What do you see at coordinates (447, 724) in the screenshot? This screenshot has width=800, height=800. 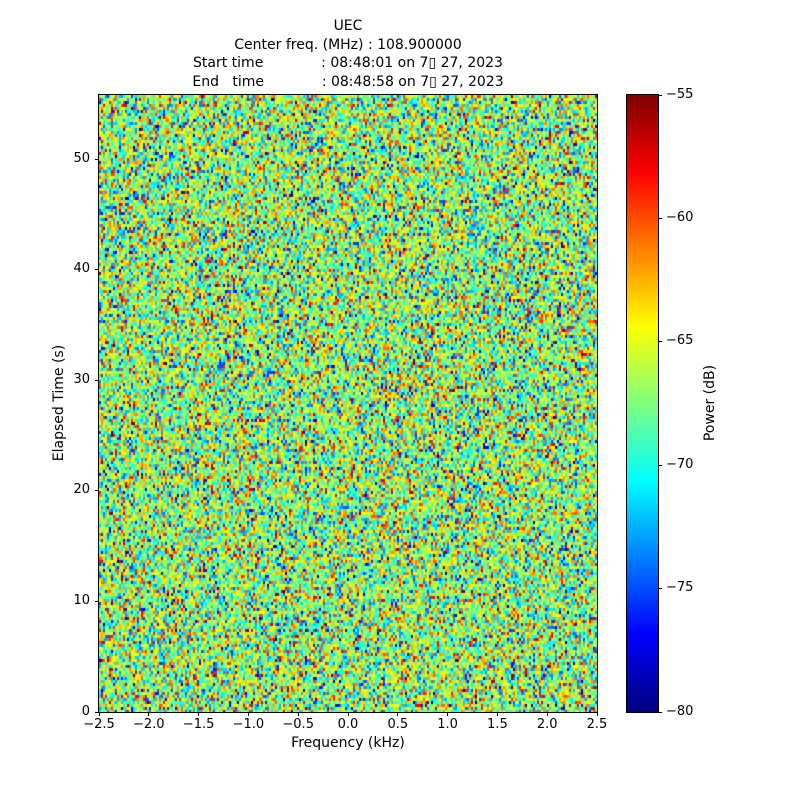 I see `x-tick-label: 1.0` at bounding box center [447, 724].